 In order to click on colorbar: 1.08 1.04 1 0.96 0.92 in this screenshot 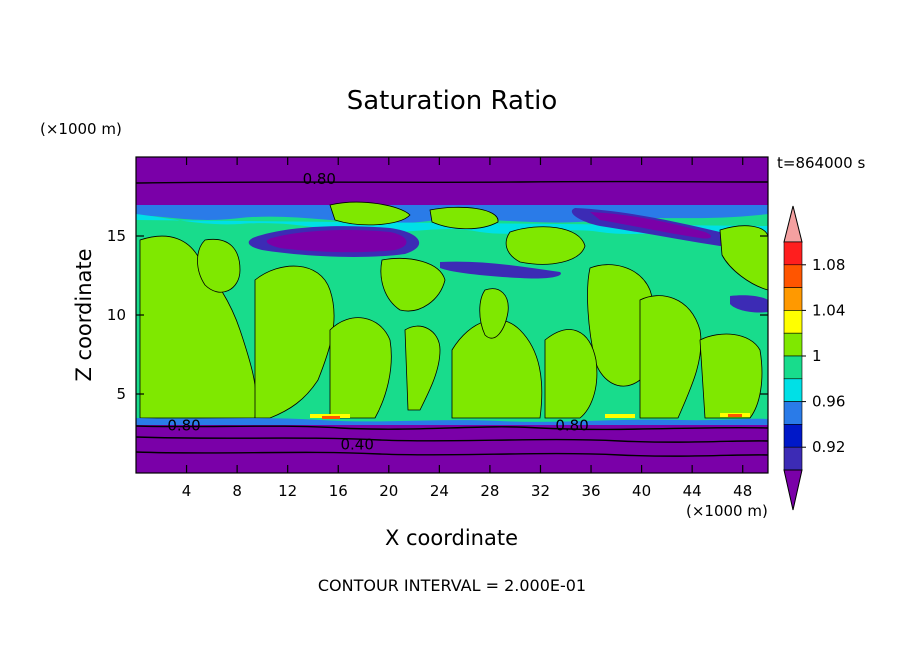, I will do `click(814, 358)`.